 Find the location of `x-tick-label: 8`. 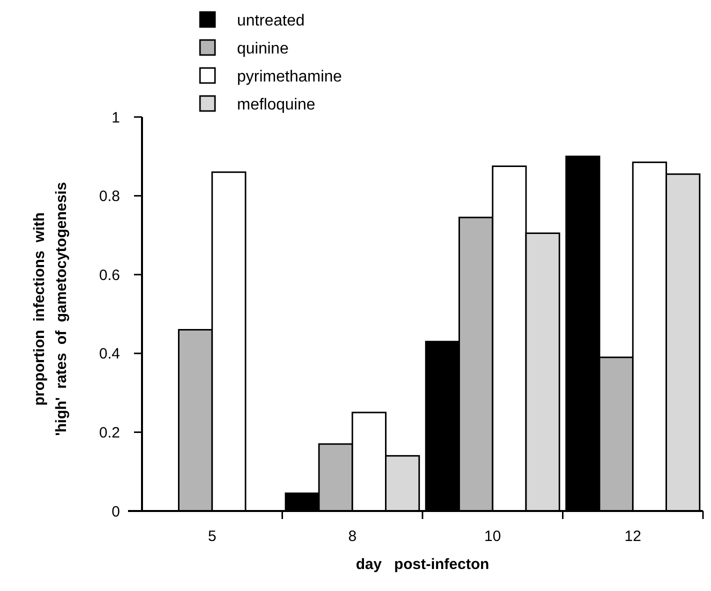

x-tick-label: 8 is located at coordinates (352, 536).